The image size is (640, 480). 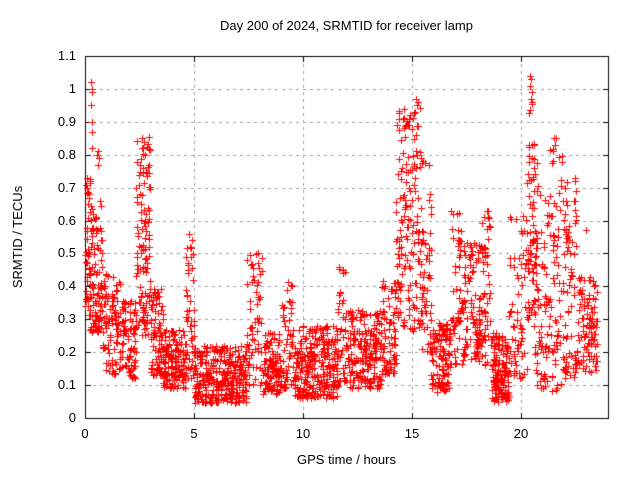 I want to click on y-tick-label: 0, so click(x=72, y=417).